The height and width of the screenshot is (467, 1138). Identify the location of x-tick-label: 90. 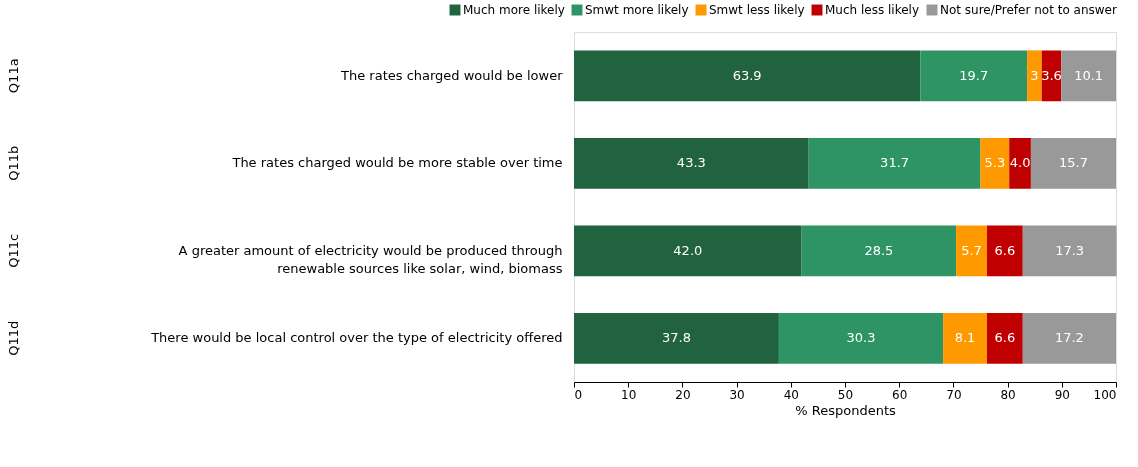
(1062, 394).